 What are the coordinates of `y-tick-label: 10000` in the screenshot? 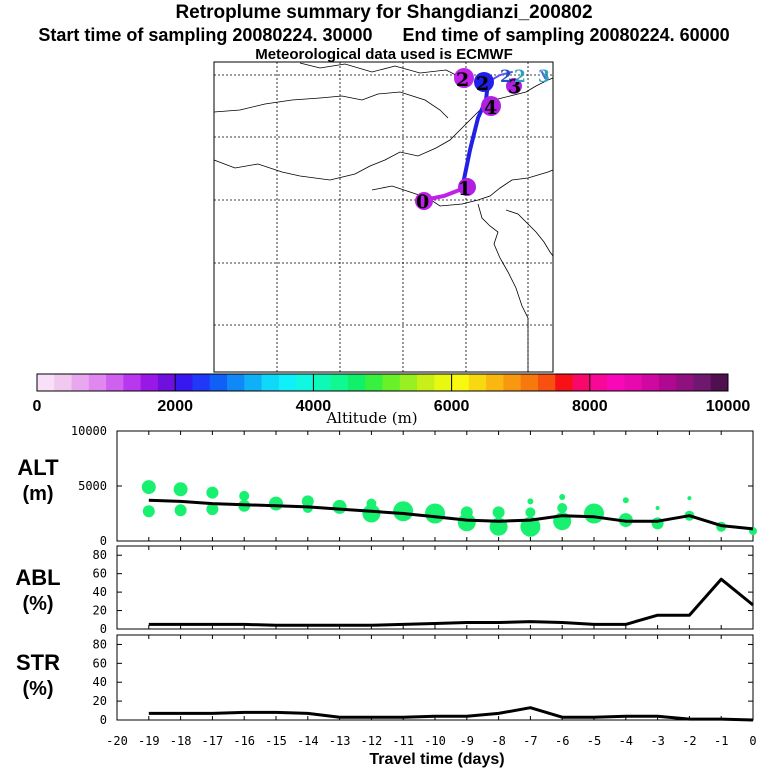 It's located at (89, 431).